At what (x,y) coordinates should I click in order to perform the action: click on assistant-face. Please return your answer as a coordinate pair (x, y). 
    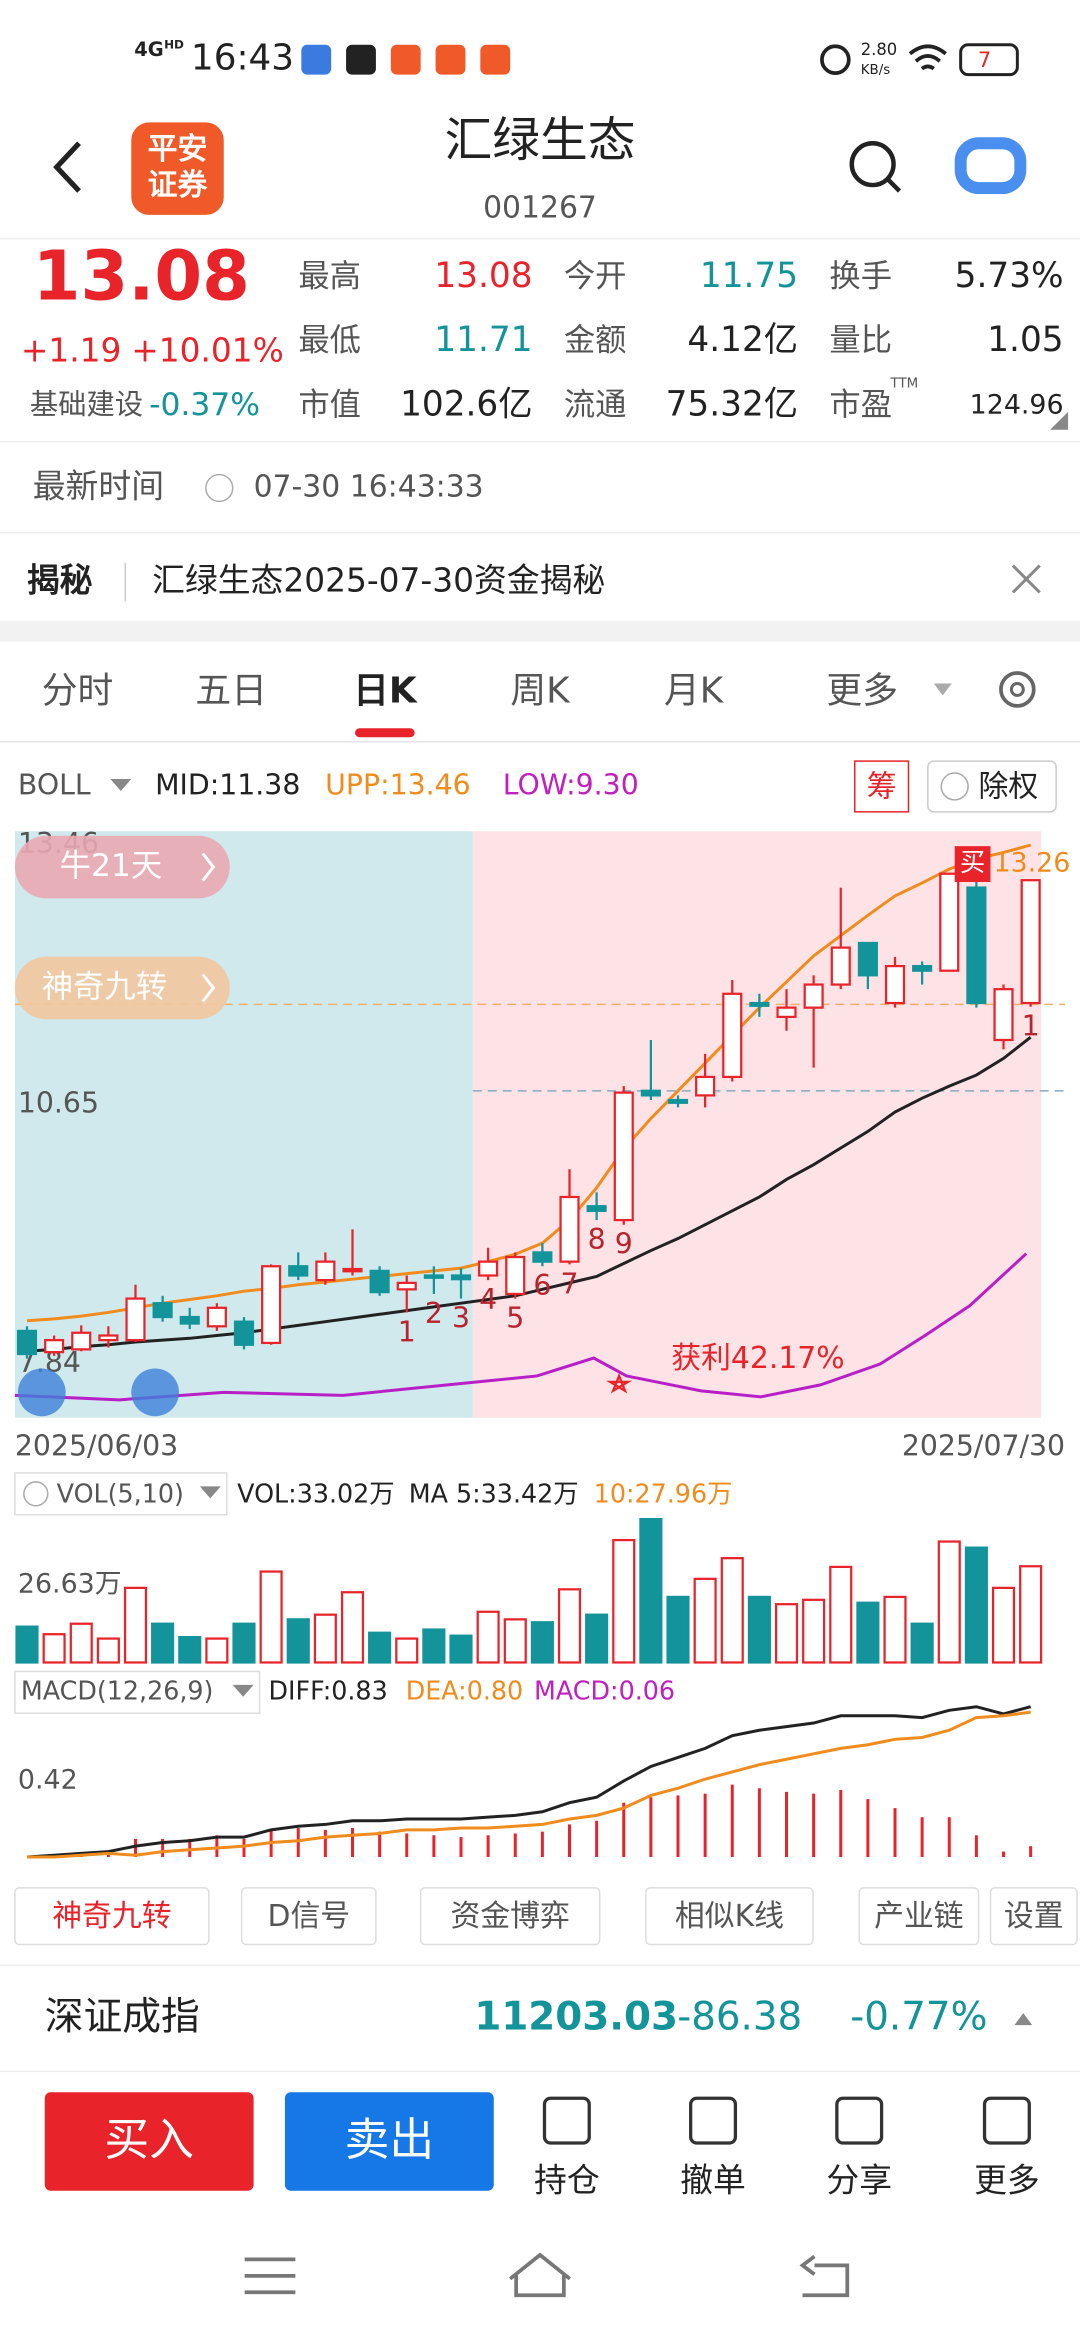
    Looking at the image, I should click on (990, 166).